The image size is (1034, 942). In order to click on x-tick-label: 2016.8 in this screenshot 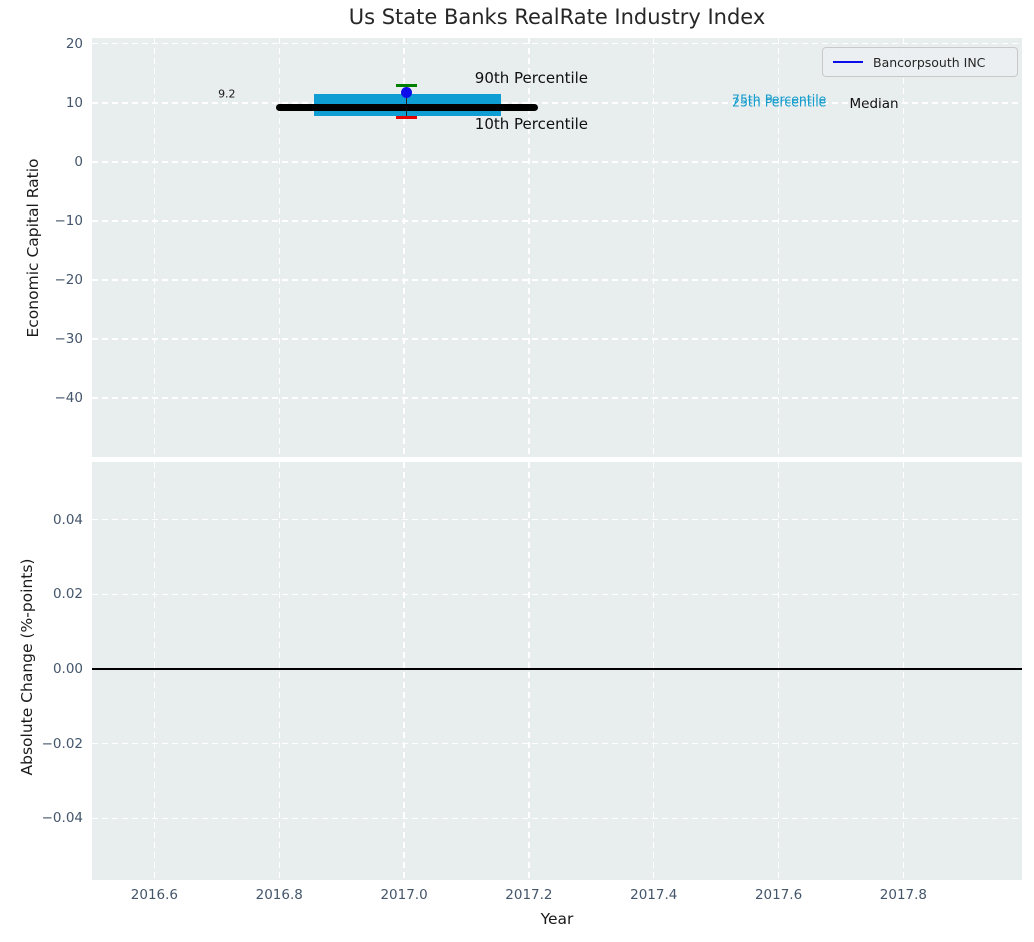, I will do `click(279, 895)`.